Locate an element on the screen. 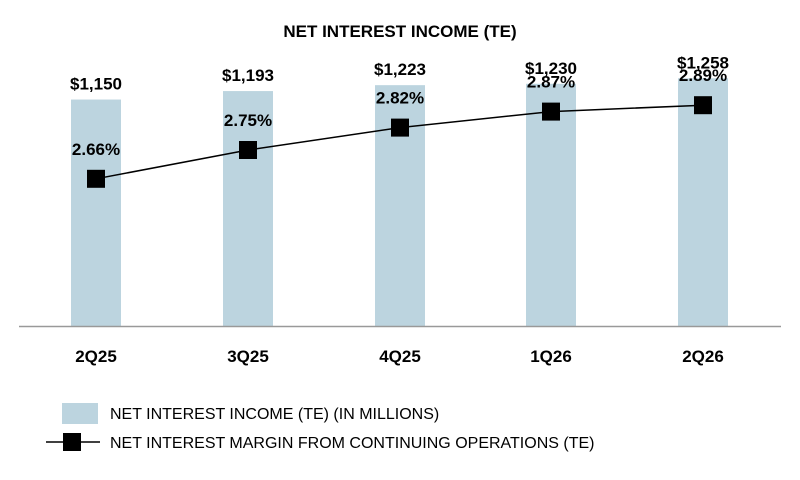 This screenshot has height=480, width=800. margin-point-4Q25 is located at coordinates (400, 127).